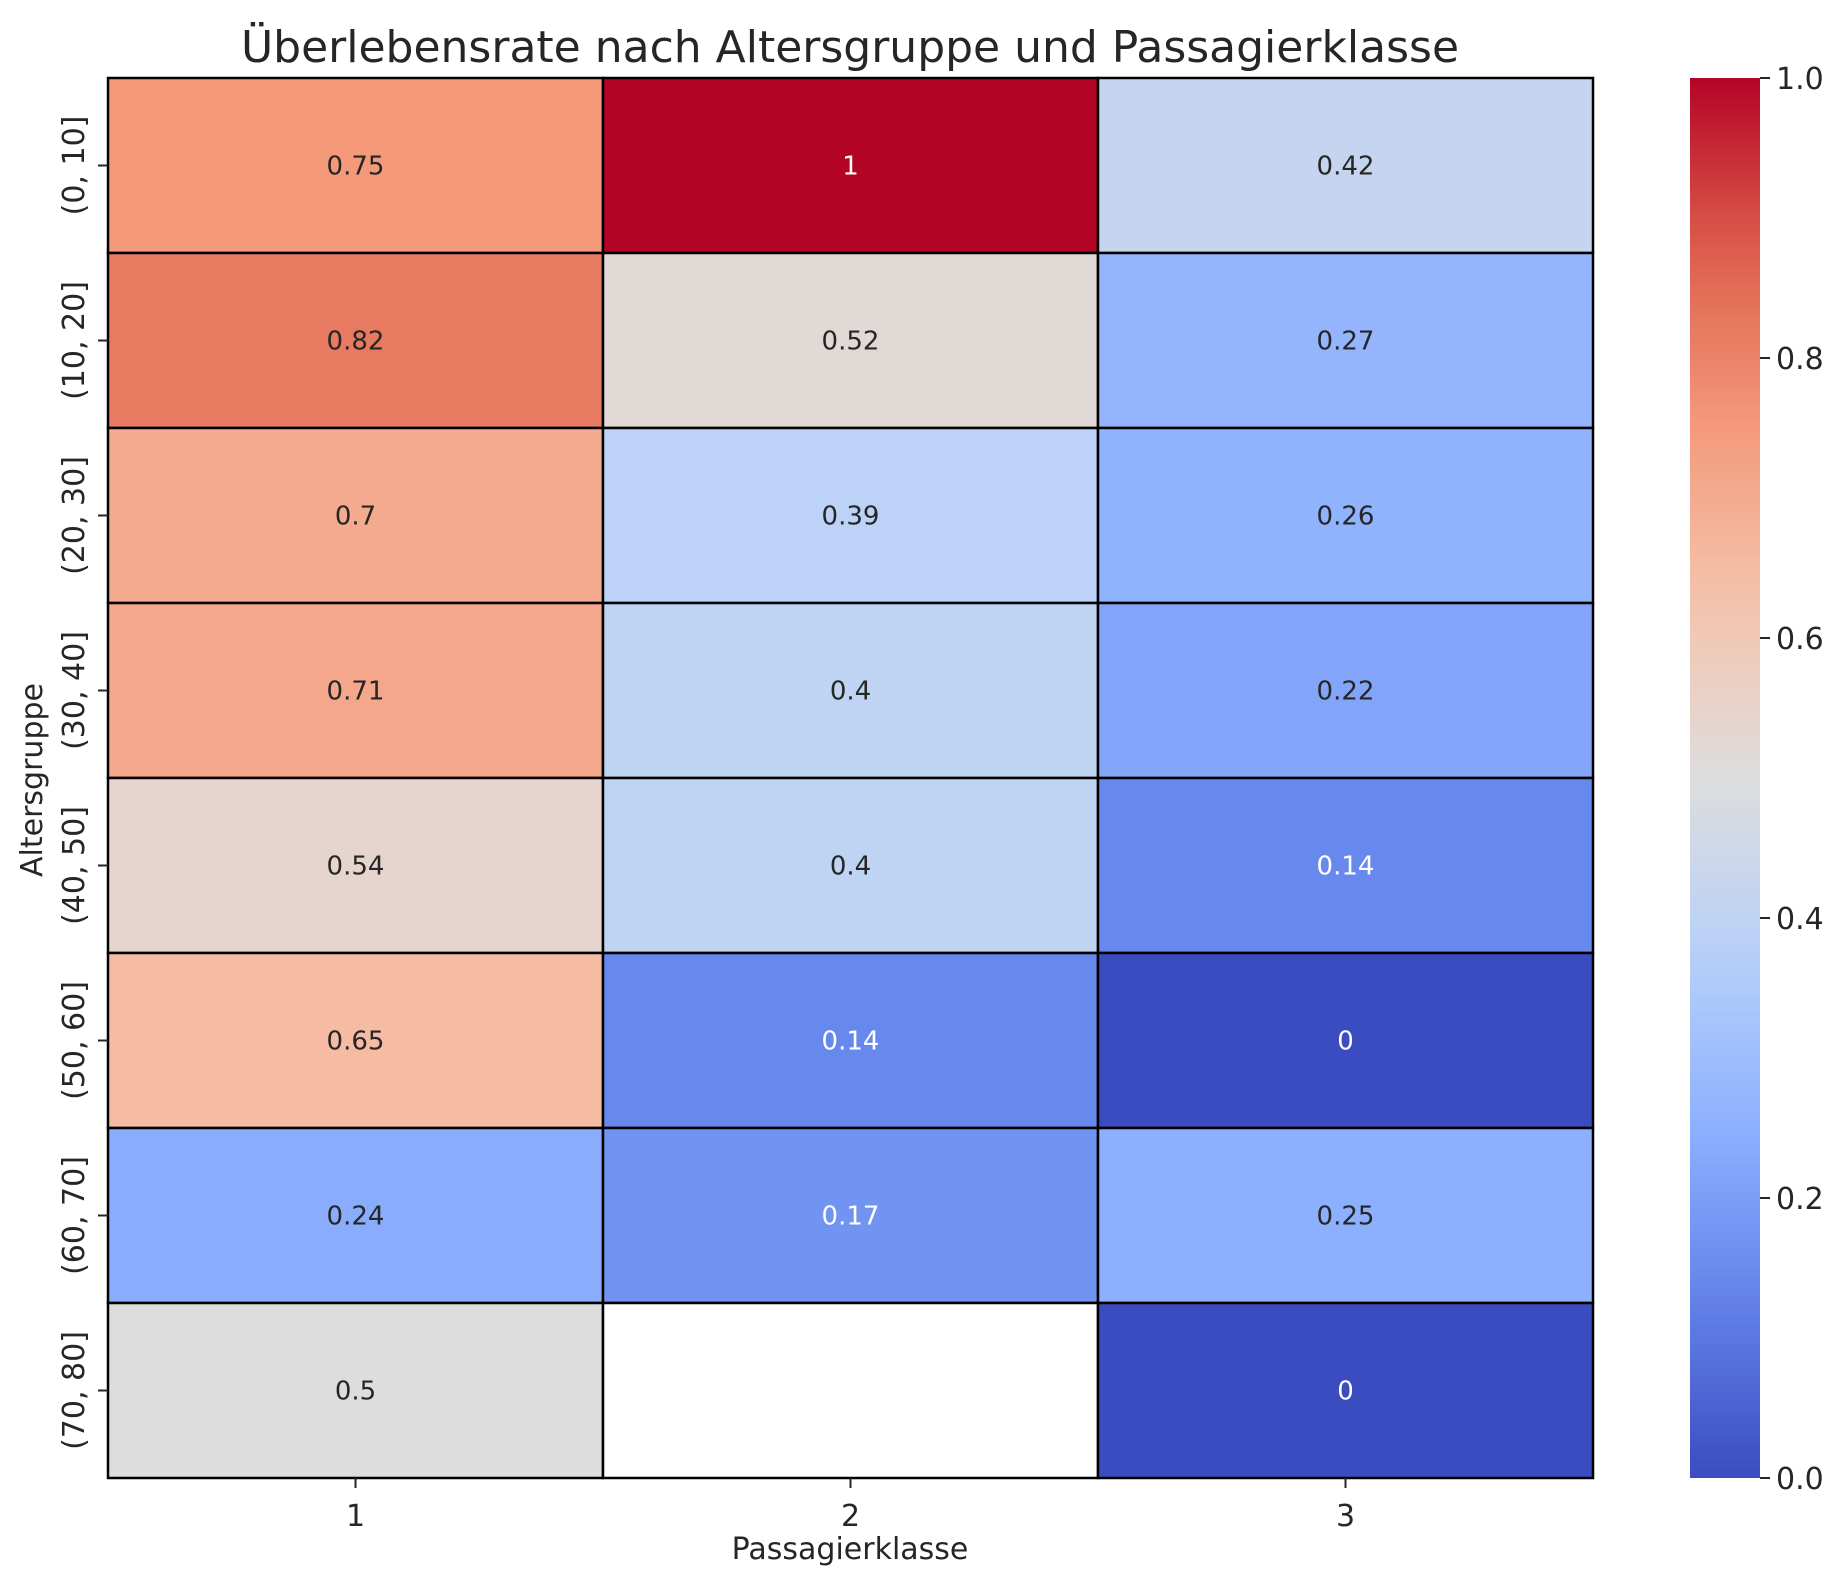 The width and height of the screenshot is (1834, 1580). I want to click on x-axis-label: Passagierklasse, so click(850, 1549).